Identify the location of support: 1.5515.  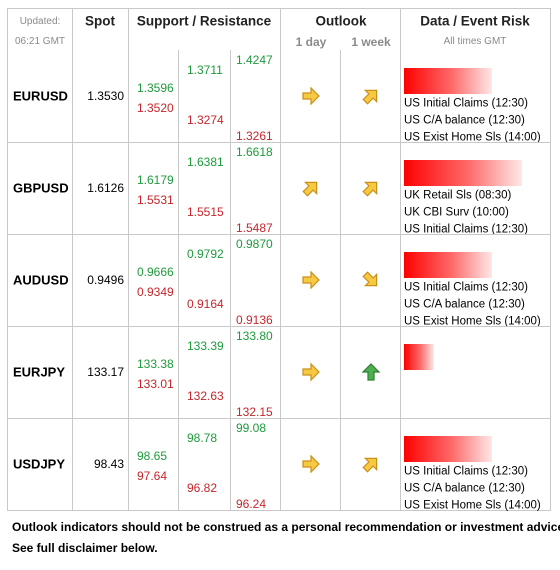
(205, 212).